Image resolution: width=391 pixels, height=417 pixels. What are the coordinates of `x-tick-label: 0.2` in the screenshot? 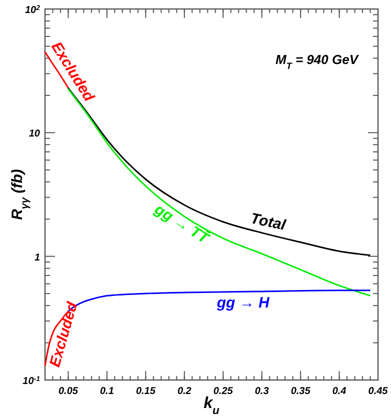 It's located at (184, 391).